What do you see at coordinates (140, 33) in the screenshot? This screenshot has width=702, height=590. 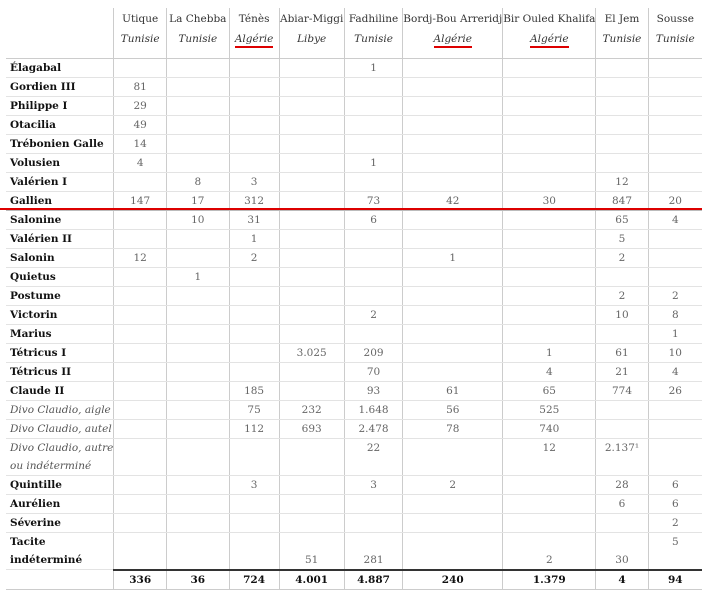 I see `column-header: Utique Tunisie` at bounding box center [140, 33].